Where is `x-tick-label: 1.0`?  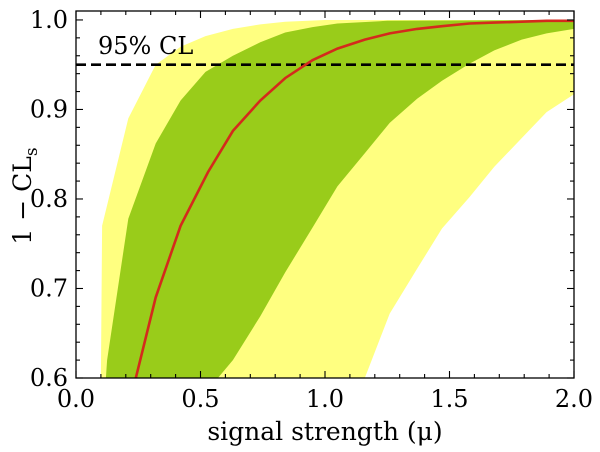
x-tick-label: 1.0 is located at coordinates (325, 399).